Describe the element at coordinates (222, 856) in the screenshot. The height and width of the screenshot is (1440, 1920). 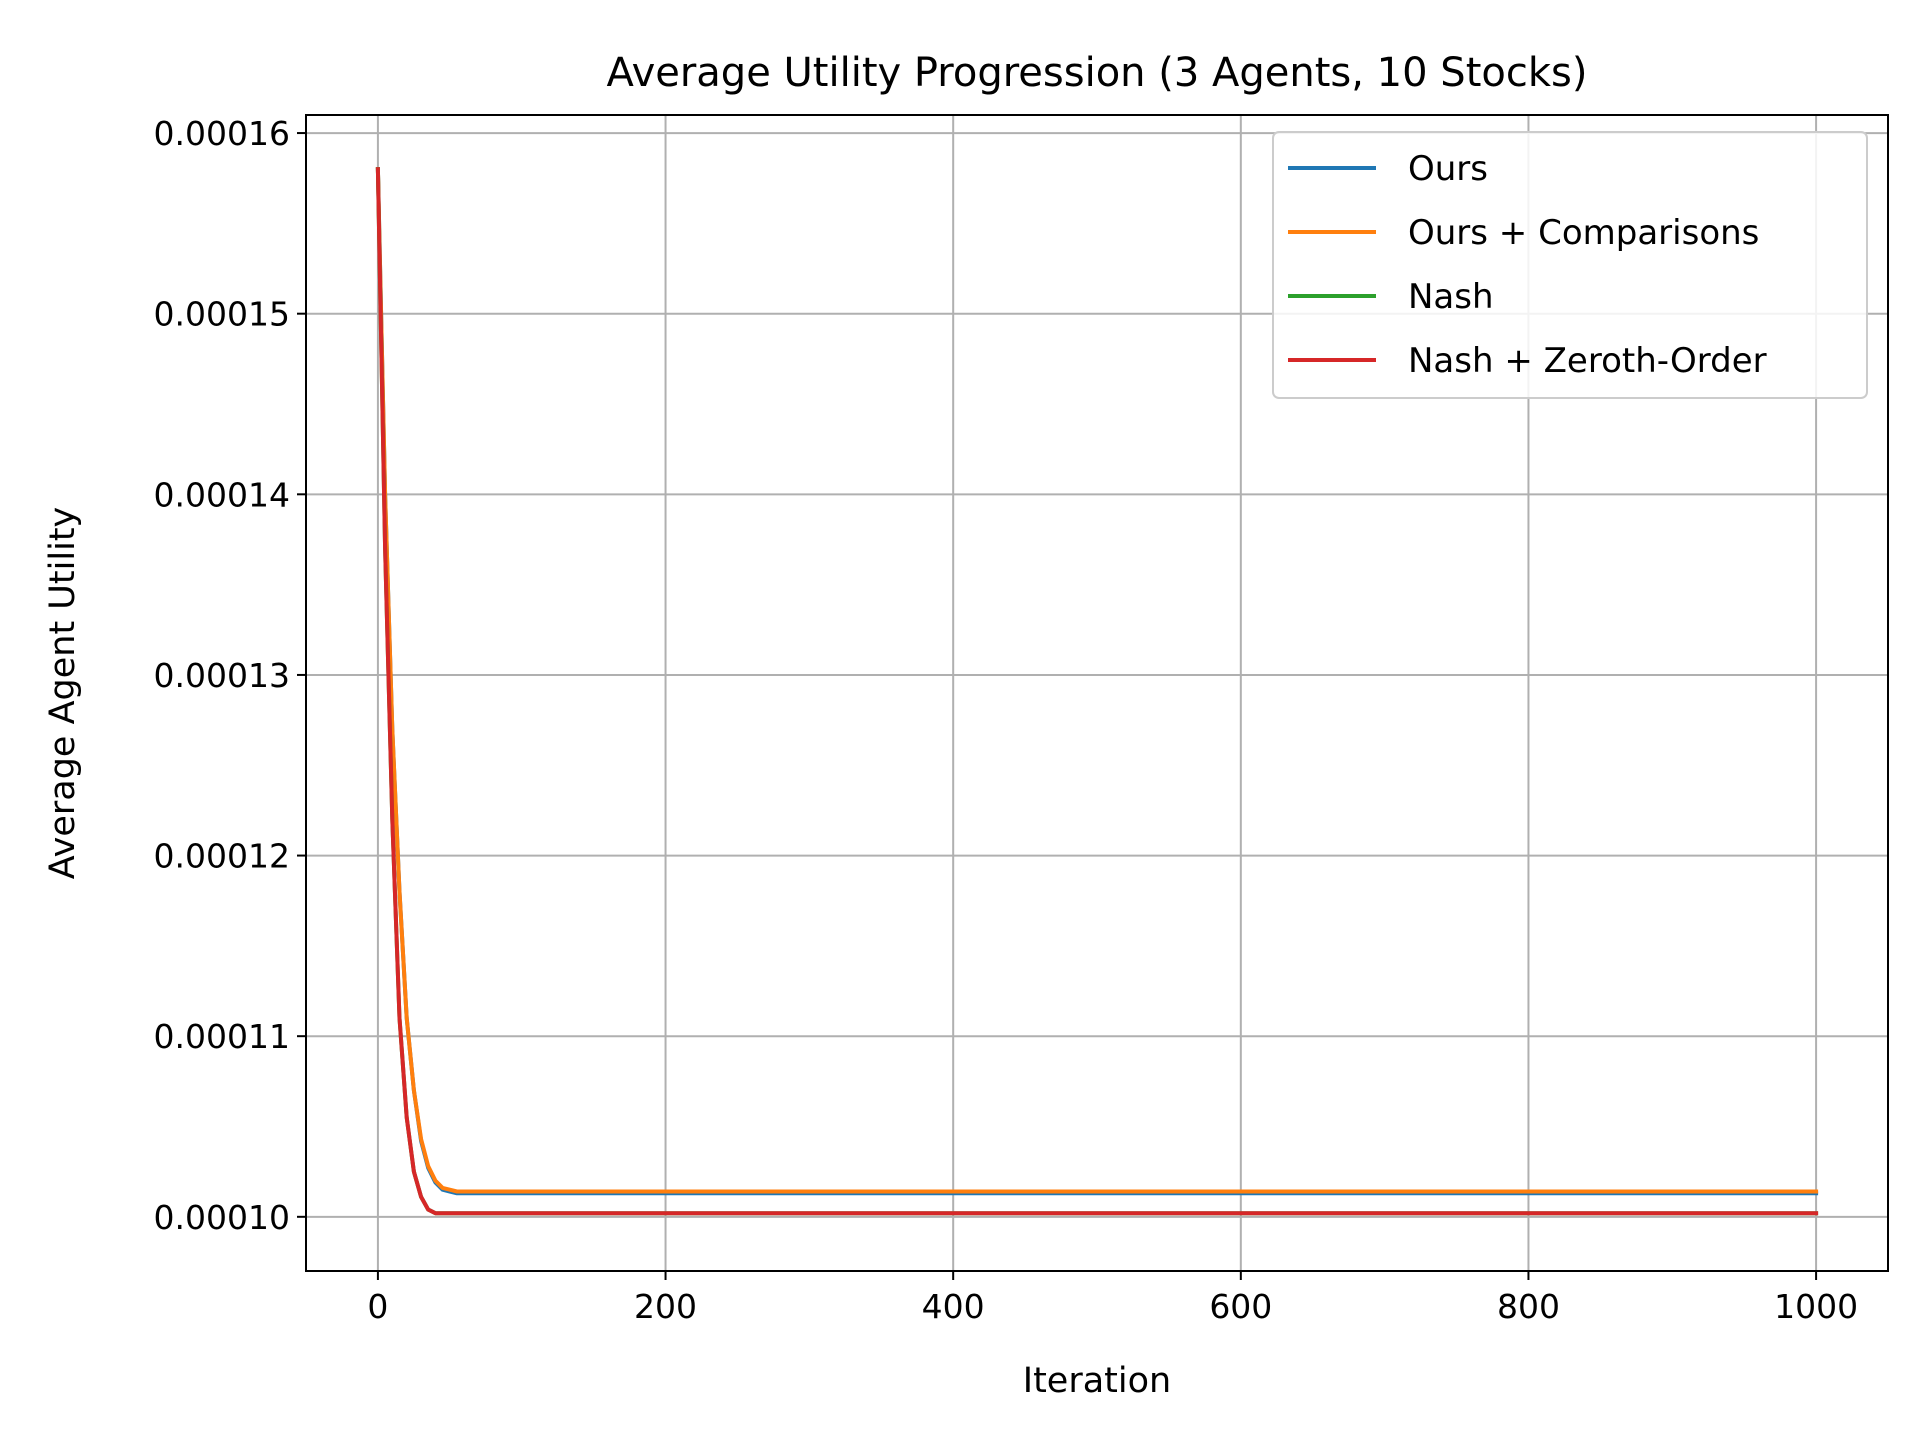
I see `y-tick-label: 0.00012` at that location.